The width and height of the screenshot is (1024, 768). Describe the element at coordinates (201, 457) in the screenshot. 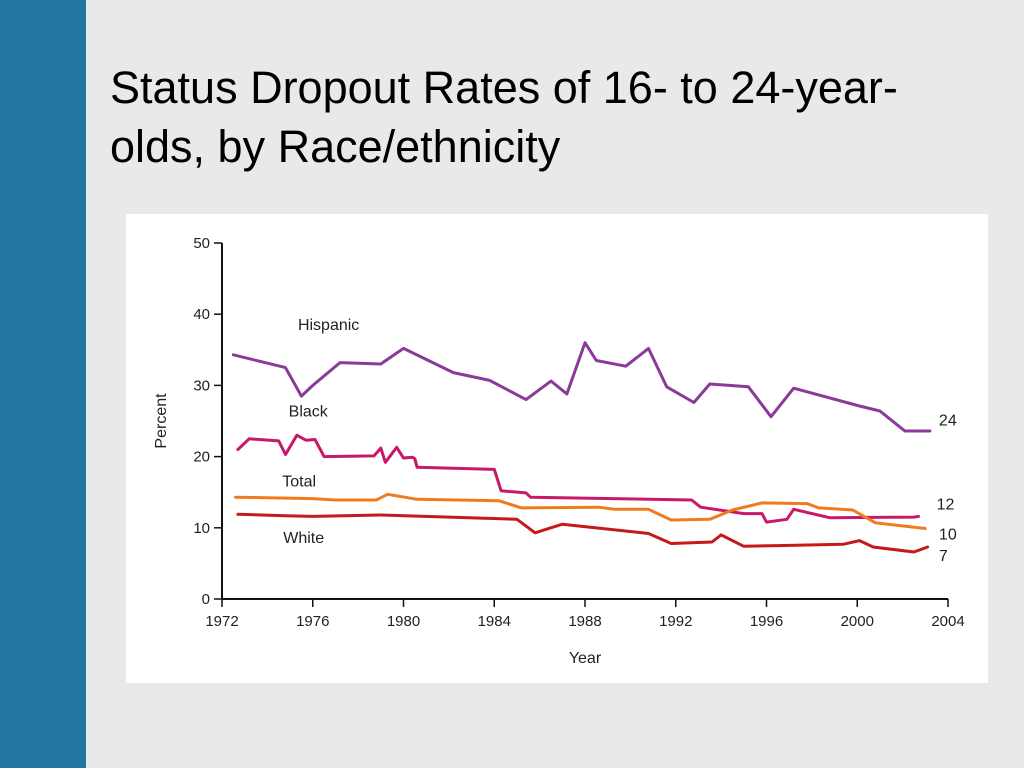

I see `y-tick-label: 20` at that location.